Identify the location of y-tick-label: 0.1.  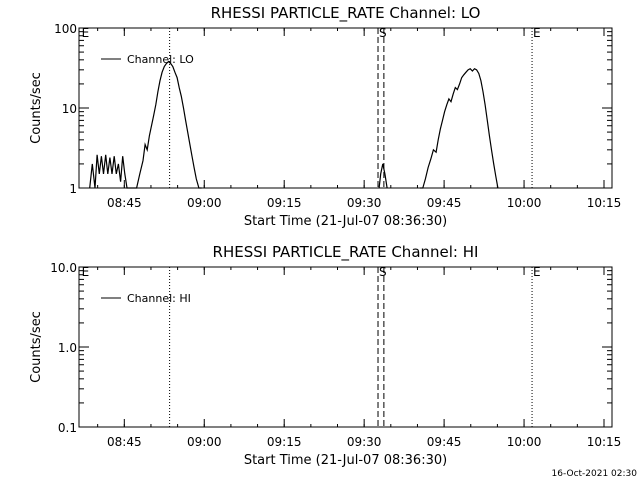
(67, 428).